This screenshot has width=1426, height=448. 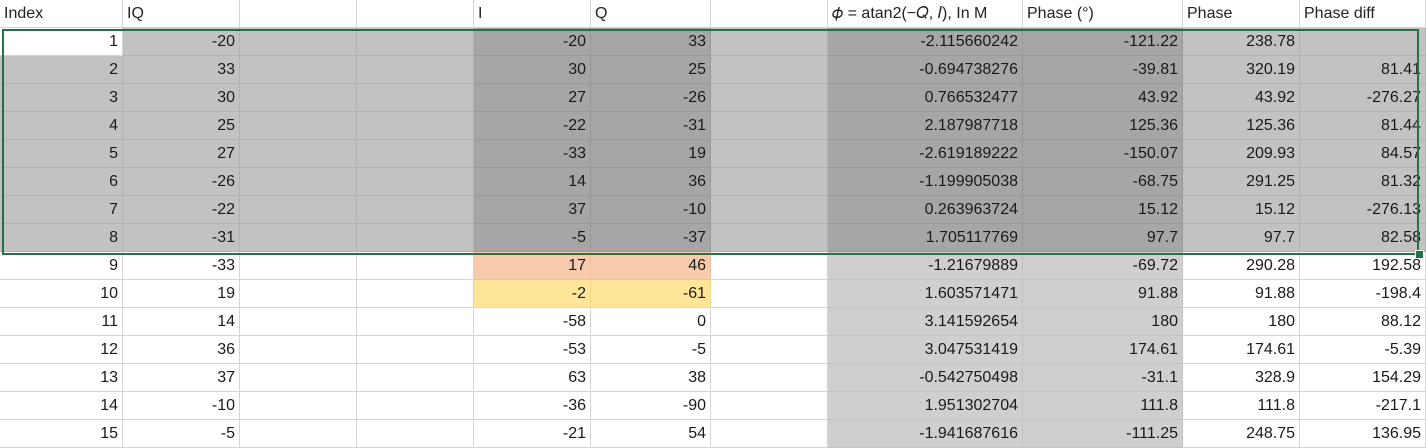 I want to click on cell-col-i: 27, so click(x=532, y=98).